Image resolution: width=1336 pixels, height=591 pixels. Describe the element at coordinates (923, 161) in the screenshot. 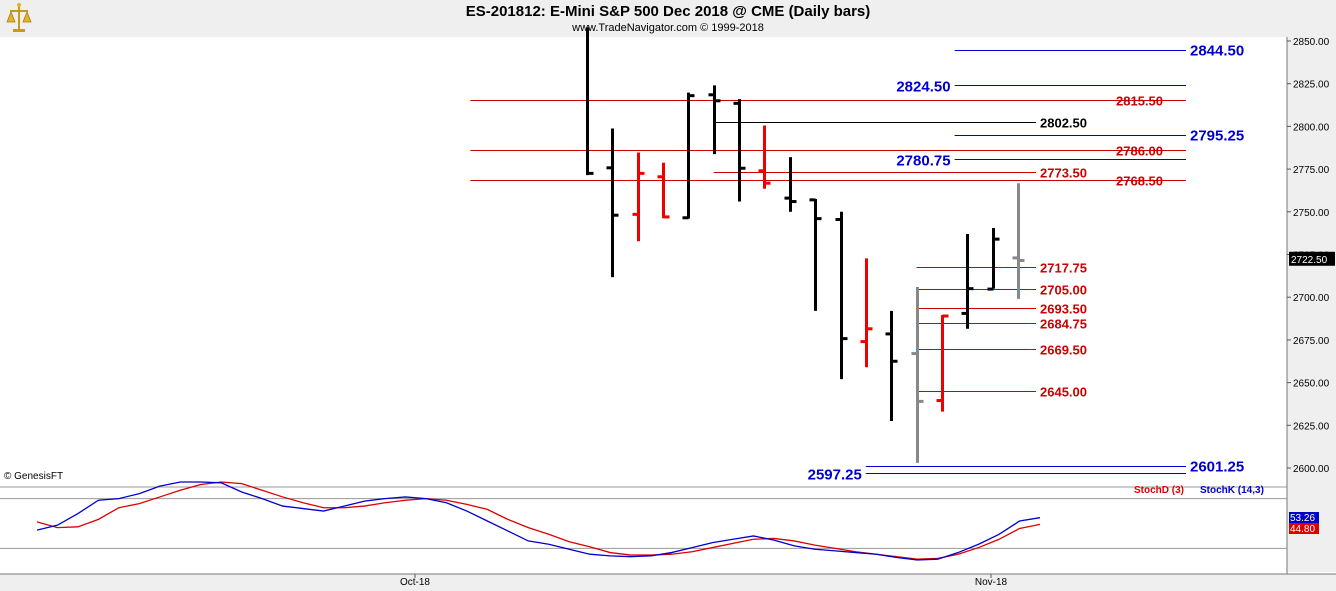

I see `level-label: 2780.75` at that location.